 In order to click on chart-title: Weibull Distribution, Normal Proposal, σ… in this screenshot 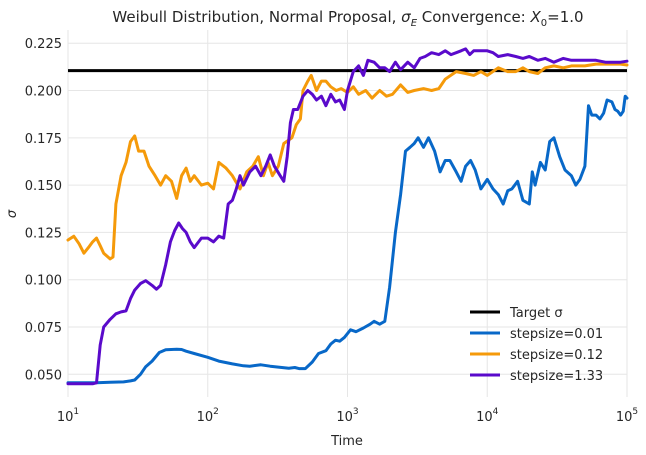, I will do `click(347, 18)`.